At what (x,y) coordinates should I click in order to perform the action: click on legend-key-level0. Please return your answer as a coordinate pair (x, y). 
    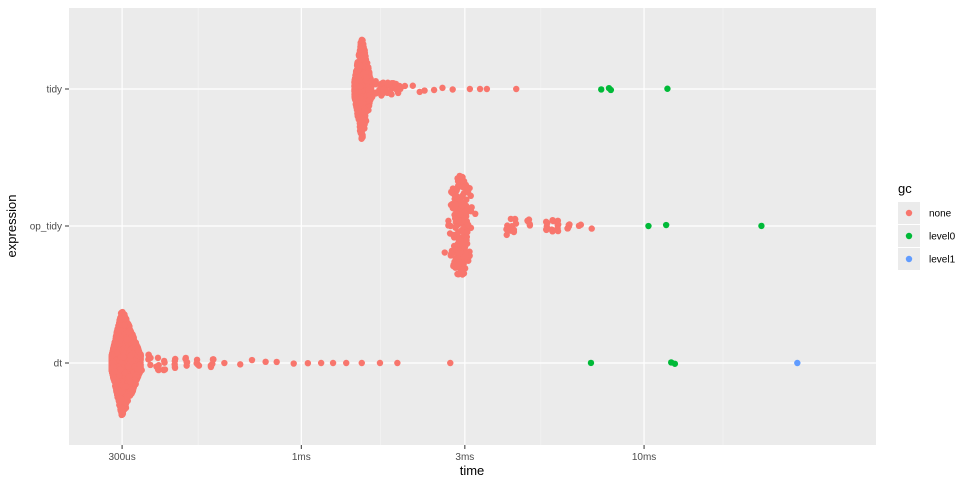
    Looking at the image, I should click on (909, 236).